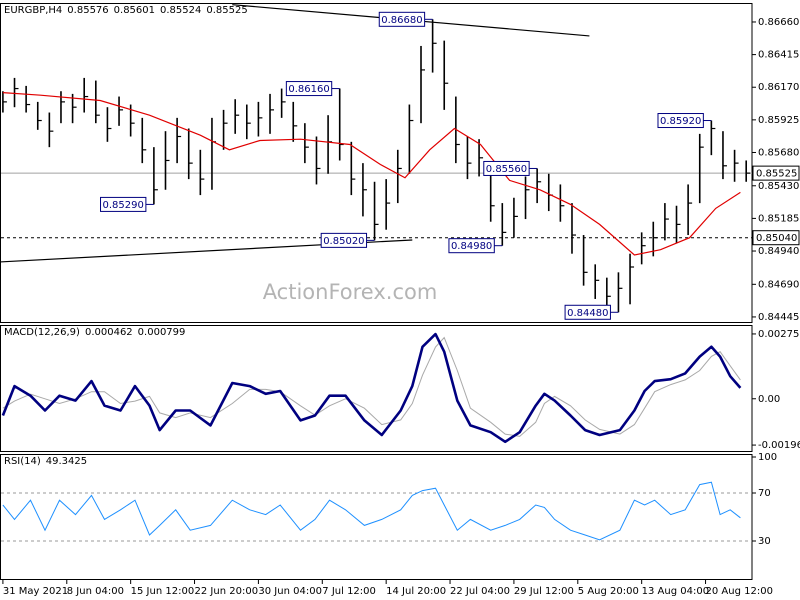 This screenshot has height=600, width=800. I want to click on rsi-header: RSI(14) 49.3425, so click(45, 462).